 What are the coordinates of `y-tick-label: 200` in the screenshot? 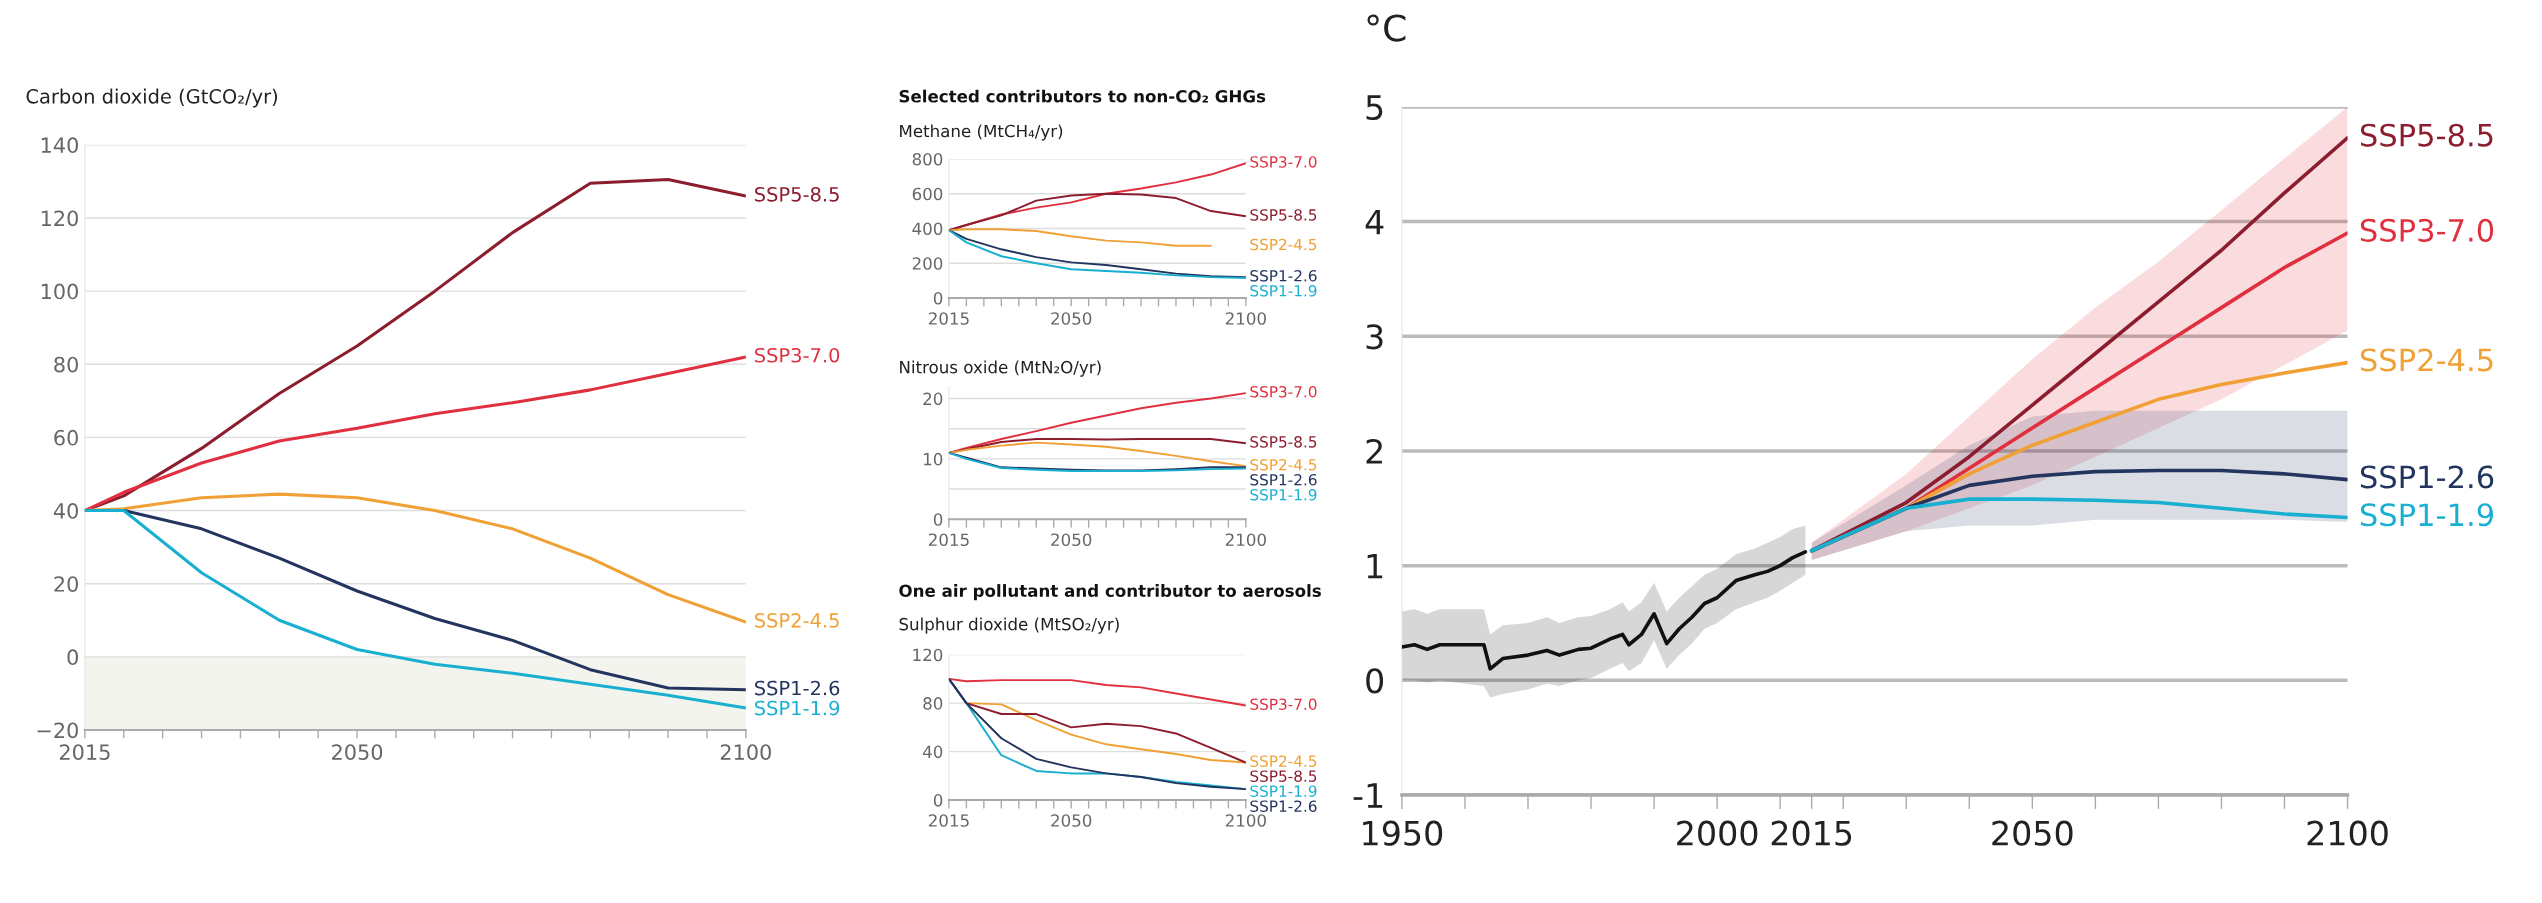 It's located at (927, 263).